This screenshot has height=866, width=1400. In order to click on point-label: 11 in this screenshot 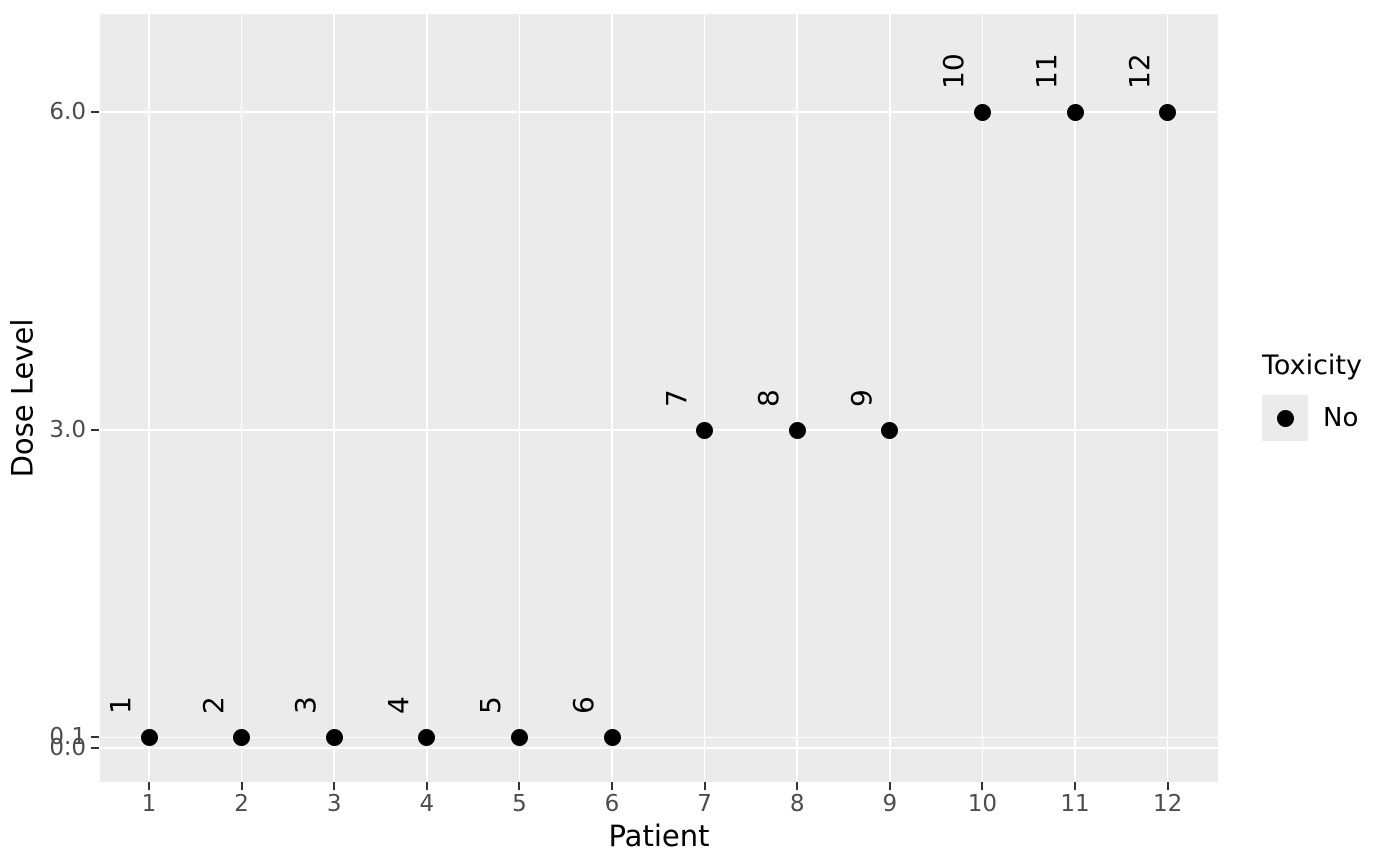, I will do `click(1046, 71)`.